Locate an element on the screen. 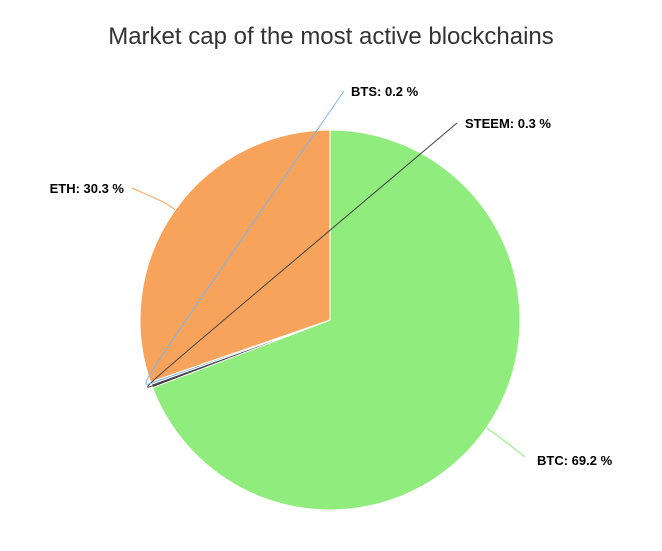 Image resolution: width=662 pixels, height=551 pixels. connector-eth is located at coordinates (153, 199).